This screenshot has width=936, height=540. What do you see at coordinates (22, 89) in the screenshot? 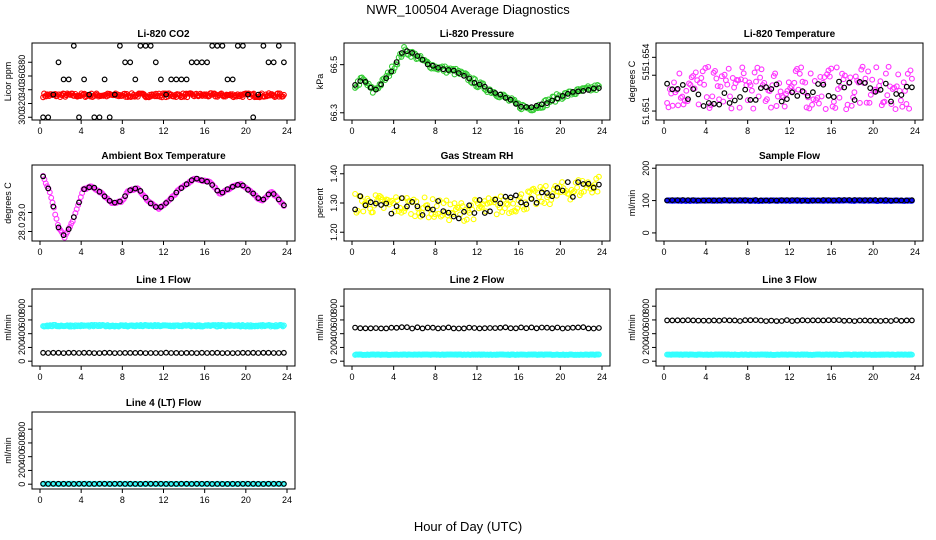
I see `y-tick-label: 340` at bounding box center [22, 89].